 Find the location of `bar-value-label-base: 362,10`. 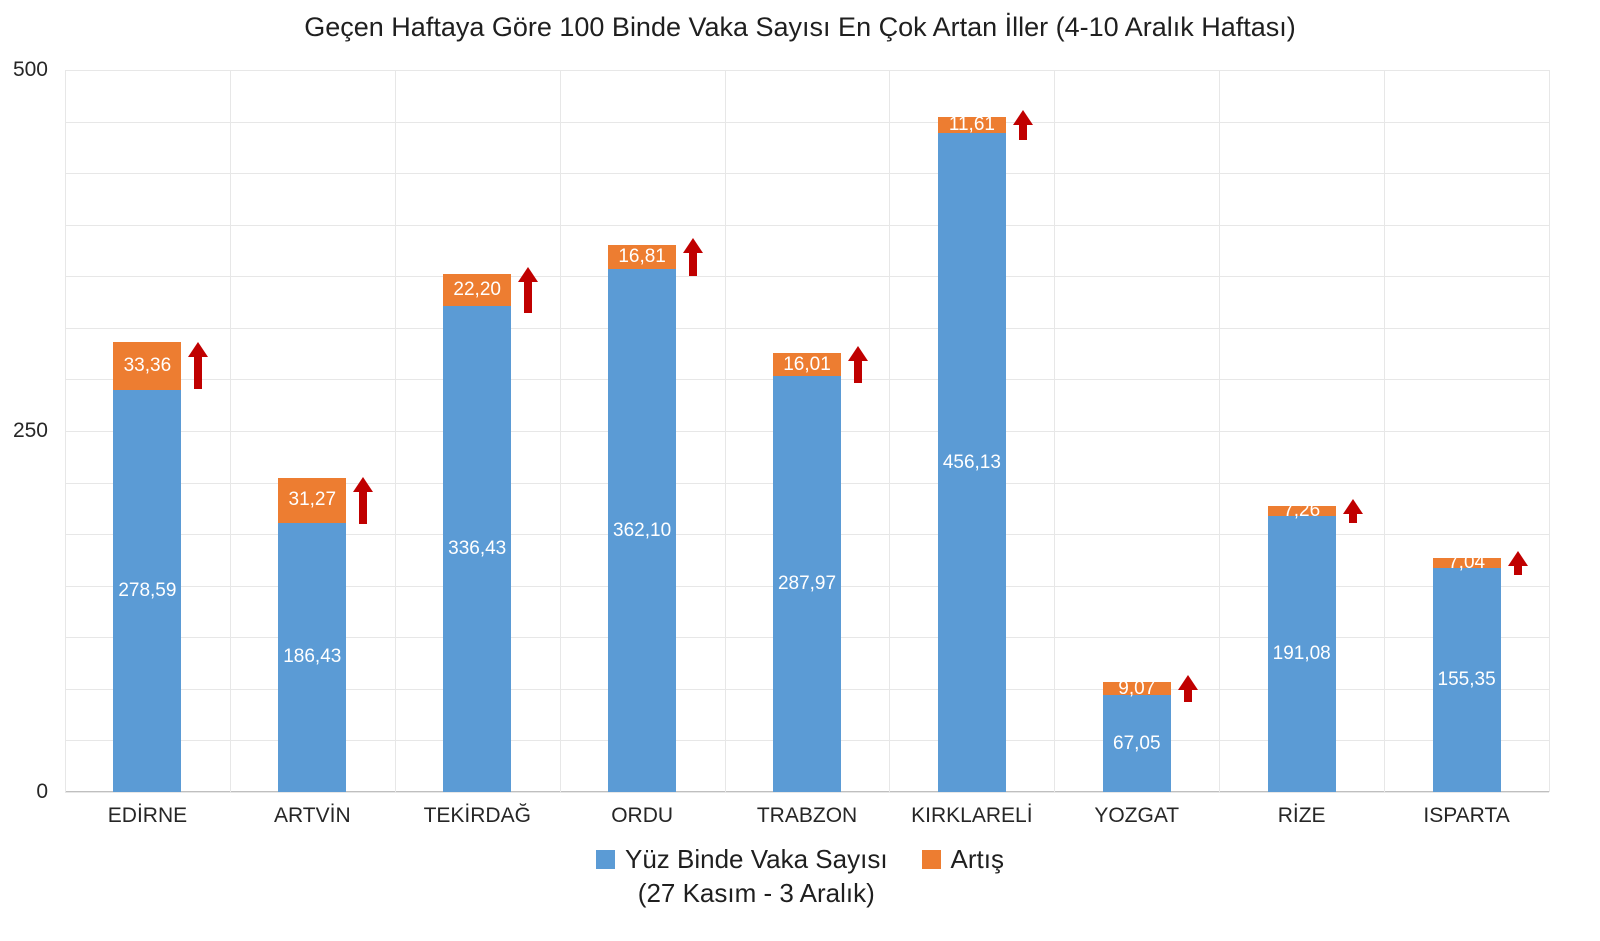

bar-value-label-base: 362,10 is located at coordinates (642, 530).